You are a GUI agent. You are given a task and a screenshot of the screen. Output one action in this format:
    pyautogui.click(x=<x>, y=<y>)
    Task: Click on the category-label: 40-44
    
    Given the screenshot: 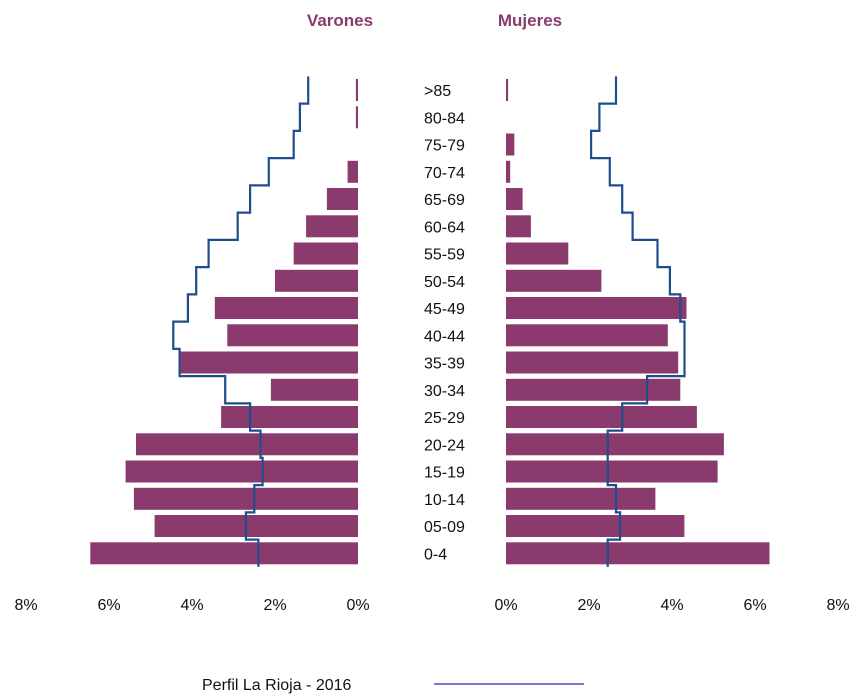 What is the action you would take?
    pyautogui.click(x=444, y=336)
    